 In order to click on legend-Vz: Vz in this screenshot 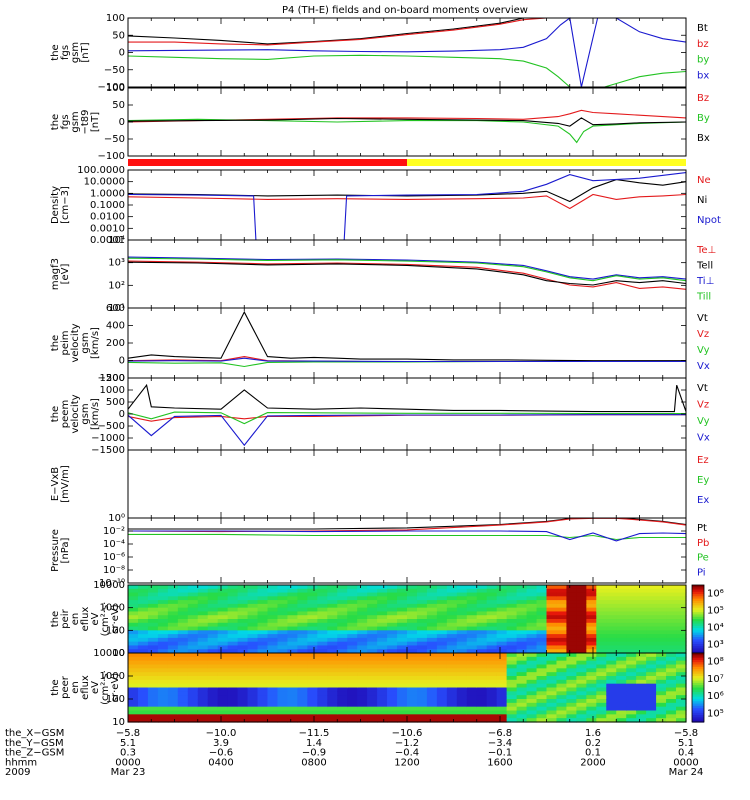, I will do `click(703, 405)`.